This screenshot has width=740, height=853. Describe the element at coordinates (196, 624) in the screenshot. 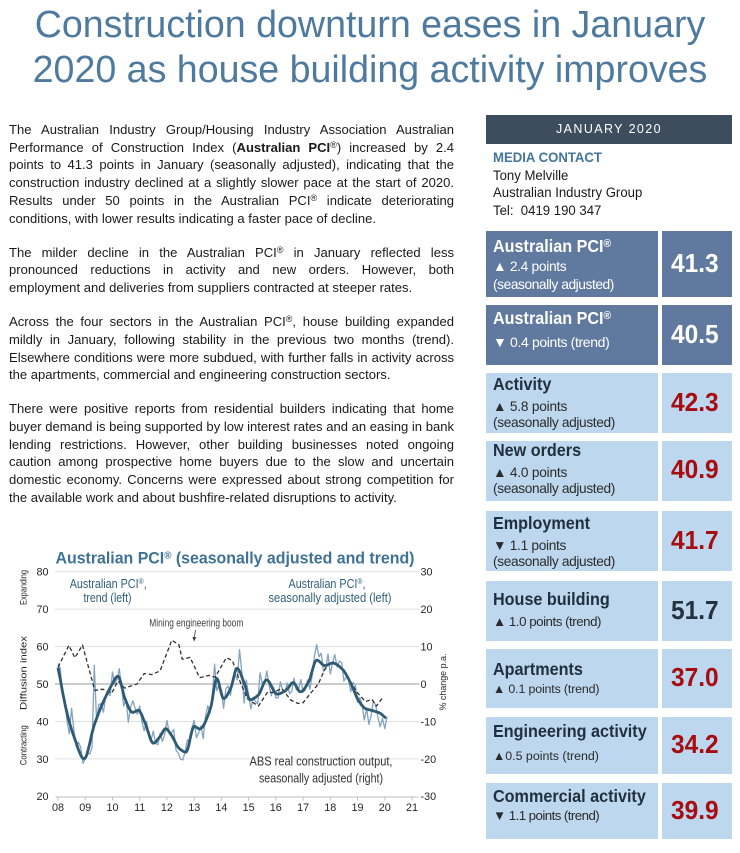

I see `svg-text: Mining engineering boom` at that location.